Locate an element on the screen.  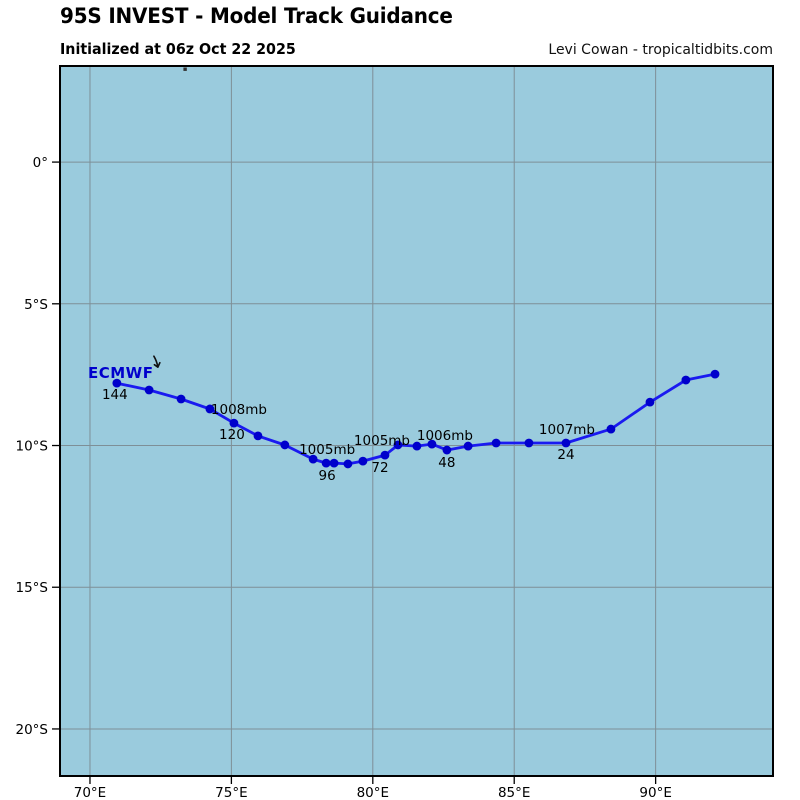
hour-label: 144 is located at coordinates (115, 395).